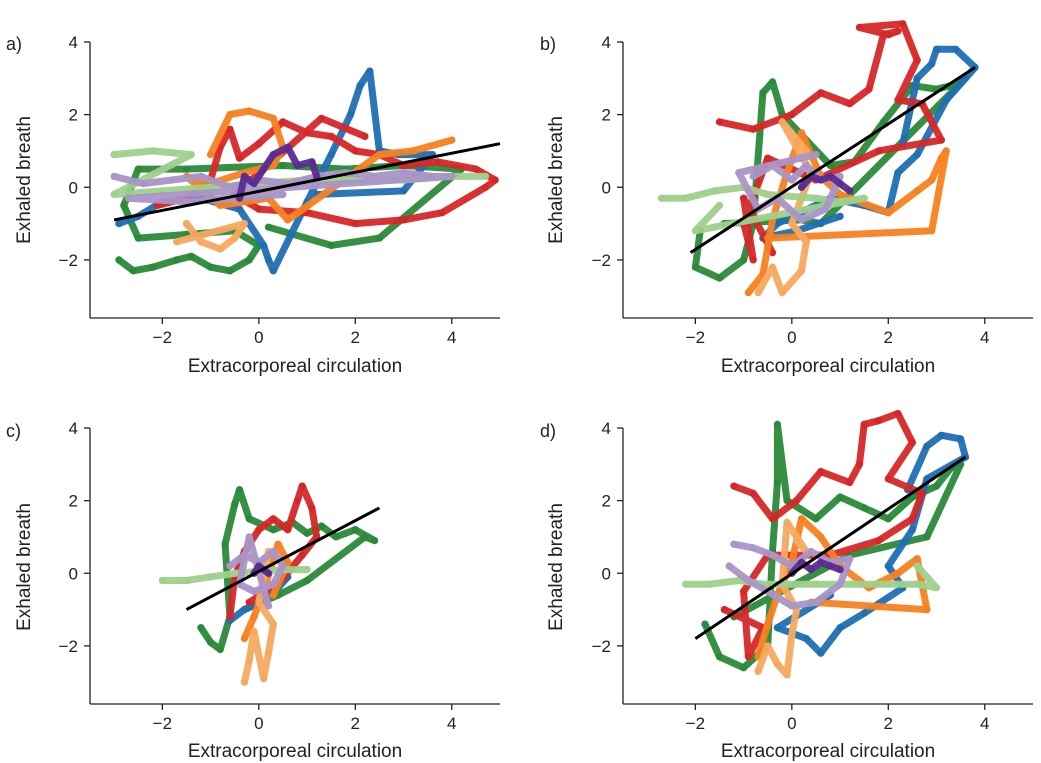  What do you see at coordinates (606, 42) in the screenshot?
I see `y-tick-label: 4` at bounding box center [606, 42].